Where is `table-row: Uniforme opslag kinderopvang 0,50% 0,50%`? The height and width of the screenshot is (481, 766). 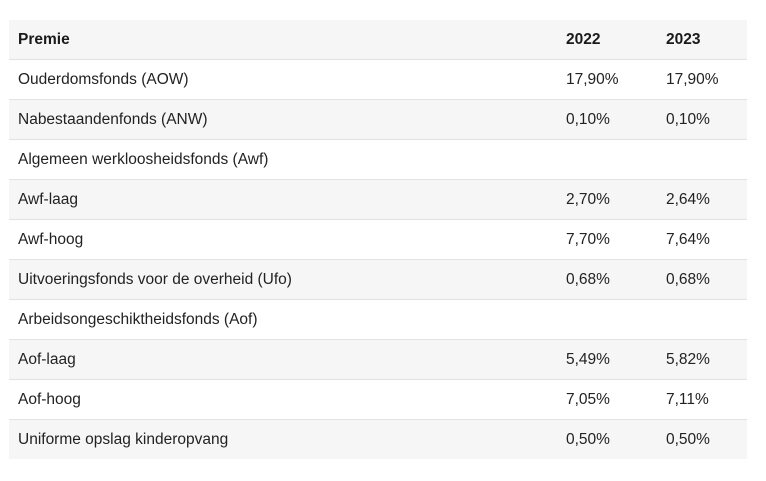 table-row: Uniforme opslag kinderopvang 0,50% 0,50% is located at coordinates (378, 439).